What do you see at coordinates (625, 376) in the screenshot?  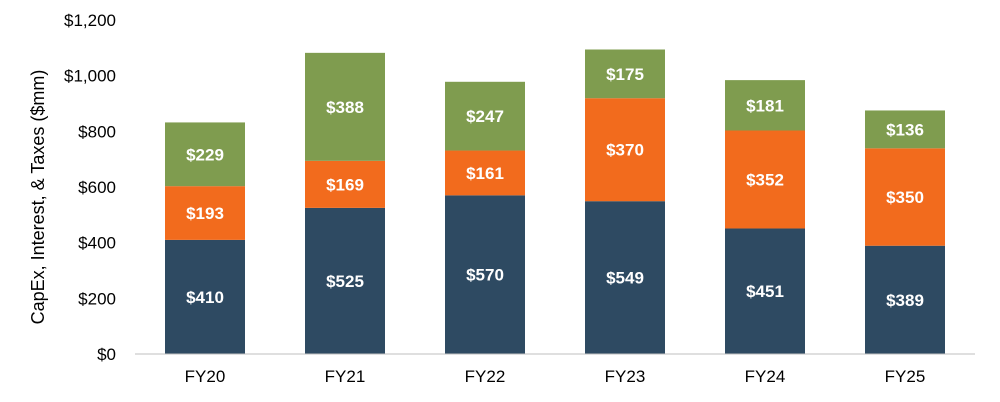 I see `x-tick-label: FY23` at bounding box center [625, 376].